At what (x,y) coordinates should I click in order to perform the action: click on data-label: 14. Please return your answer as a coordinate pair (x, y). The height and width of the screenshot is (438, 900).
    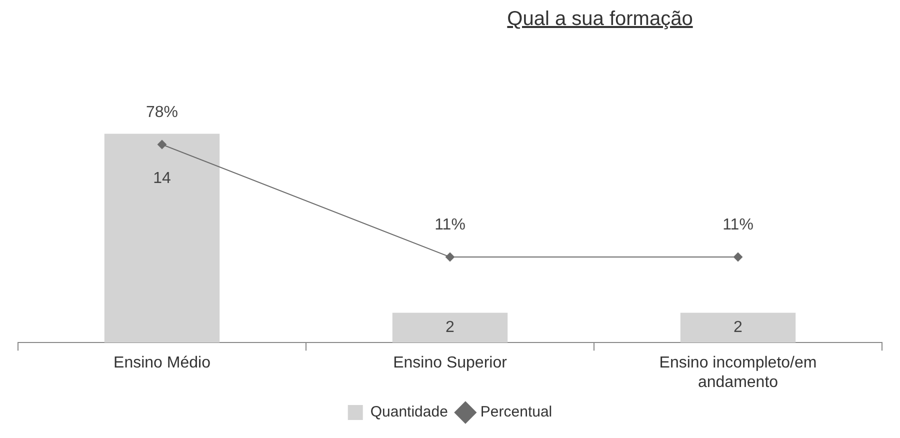
    Looking at the image, I should click on (162, 179).